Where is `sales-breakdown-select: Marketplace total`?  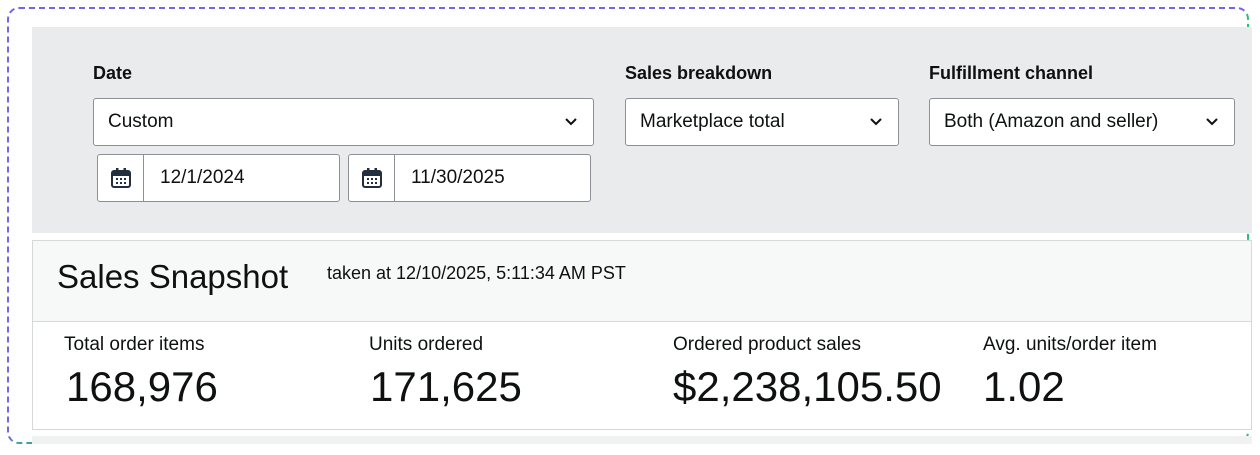 sales-breakdown-select: Marketplace total is located at coordinates (762, 122).